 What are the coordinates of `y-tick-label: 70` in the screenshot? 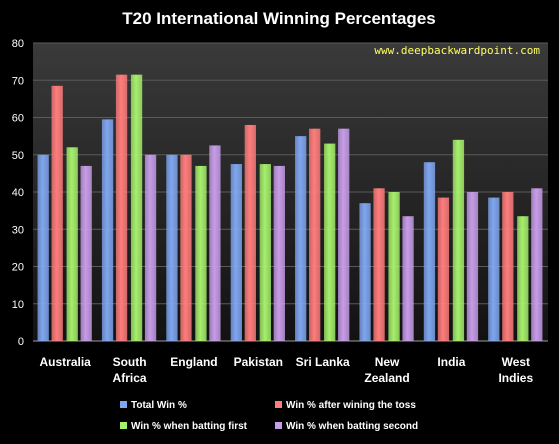 It's located at (18, 81).